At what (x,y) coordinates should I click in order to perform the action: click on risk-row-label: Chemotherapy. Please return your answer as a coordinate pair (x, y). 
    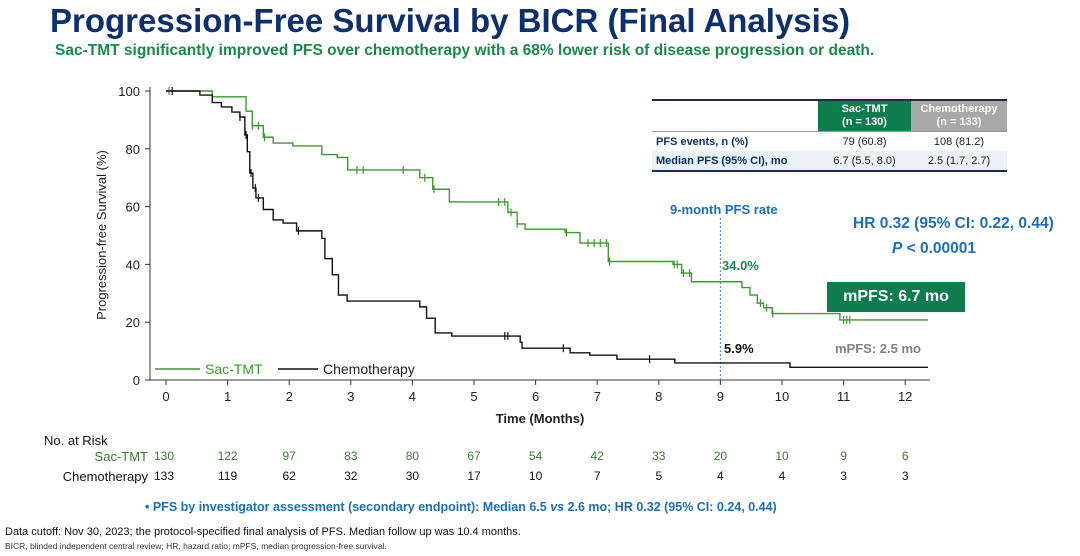
    Looking at the image, I should click on (105, 476).